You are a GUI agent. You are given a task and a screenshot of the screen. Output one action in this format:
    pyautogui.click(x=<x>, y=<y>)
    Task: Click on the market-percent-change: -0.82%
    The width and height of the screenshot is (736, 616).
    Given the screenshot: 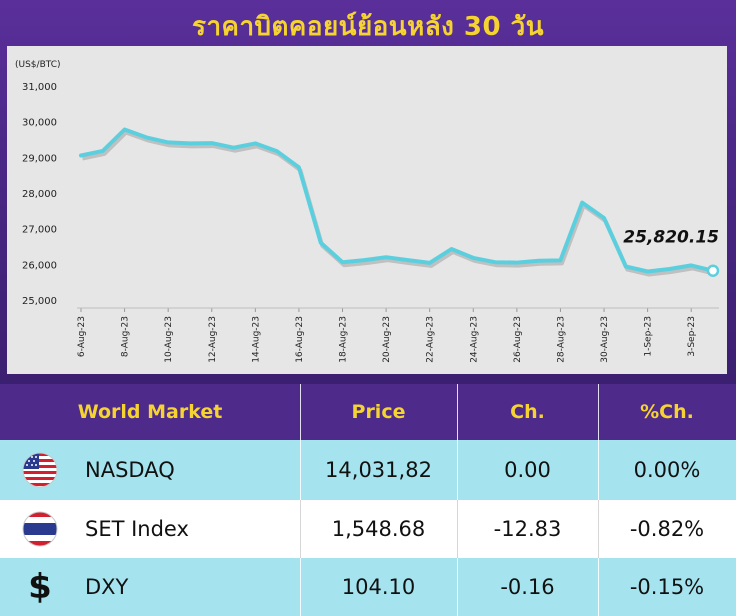 What is the action you would take?
    pyautogui.click(x=667, y=529)
    